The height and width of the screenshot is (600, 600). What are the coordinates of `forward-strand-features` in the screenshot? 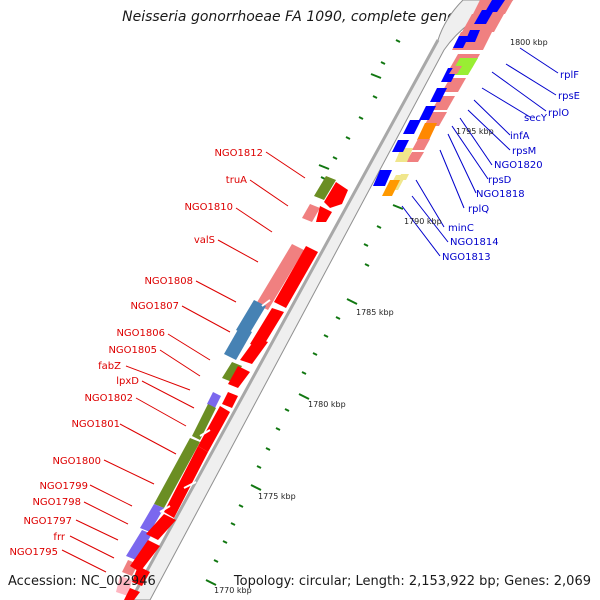 It's located at (443, 98).